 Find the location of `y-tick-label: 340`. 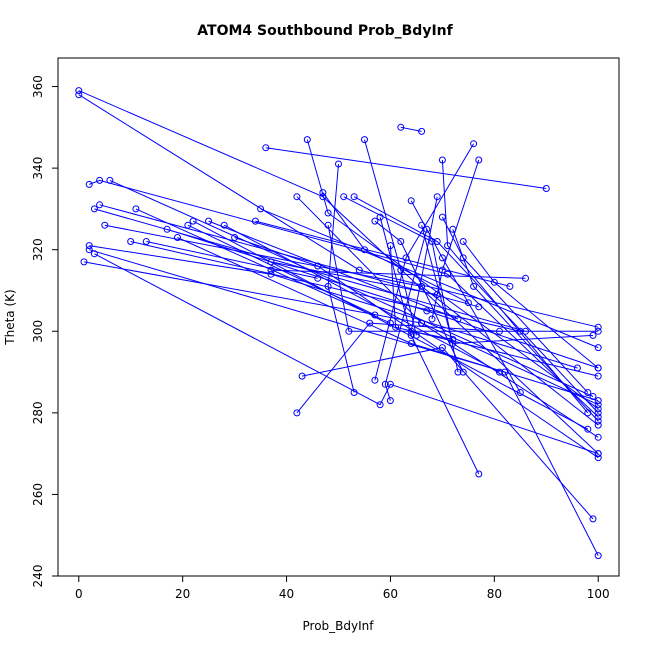

y-tick-label: 340 is located at coordinates (38, 168).